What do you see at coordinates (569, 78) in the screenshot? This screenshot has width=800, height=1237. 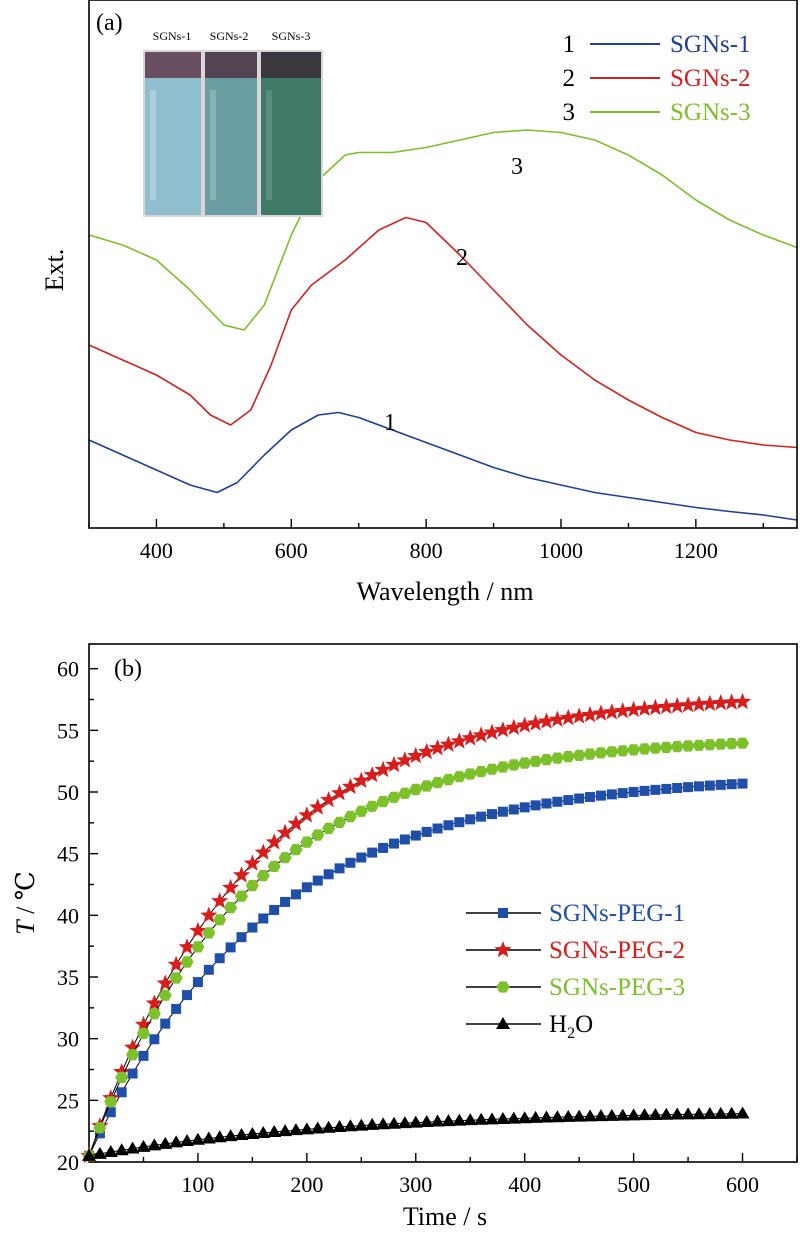 I see `legend-a-number-2: 2` at bounding box center [569, 78].